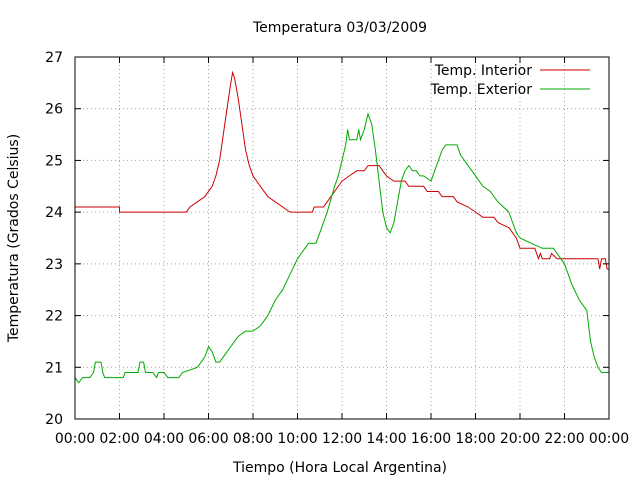  Describe the element at coordinates (339, 468) in the screenshot. I see `x-axis-label: Tiempo (Hora Local Argentina)` at that location.